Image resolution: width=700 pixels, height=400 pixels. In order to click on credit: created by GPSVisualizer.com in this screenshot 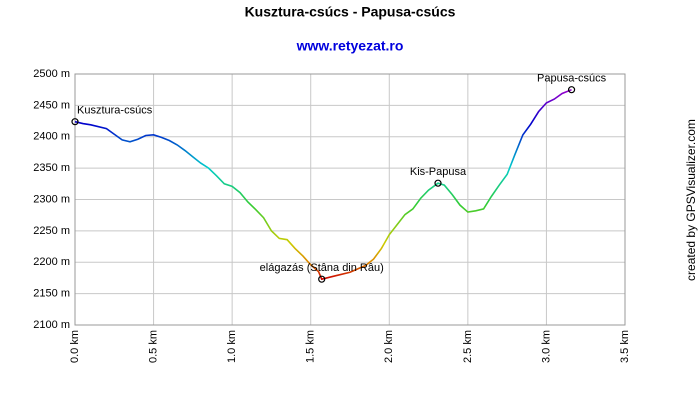, I will do `click(691, 200)`.